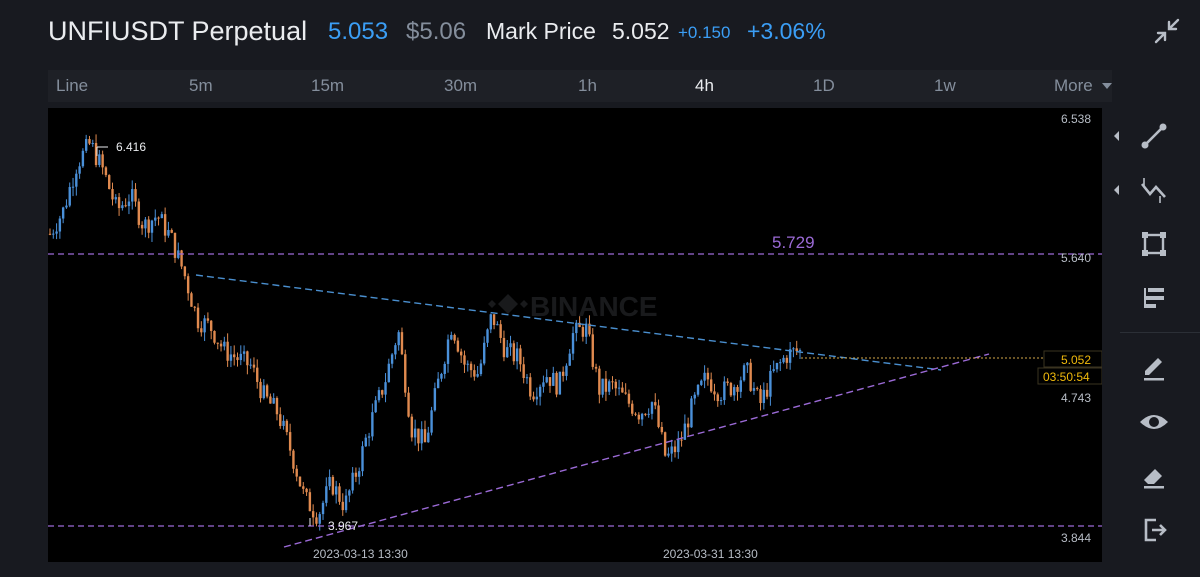 The image size is (1200, 577). I want to click on usd-price: $5.06, so click(436, 31).